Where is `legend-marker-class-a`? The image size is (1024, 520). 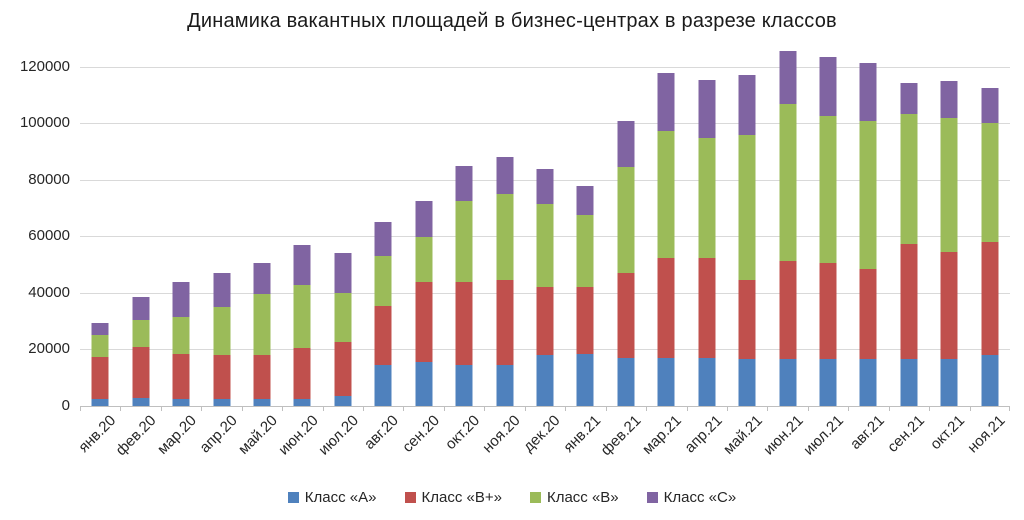 legend-marker-class-a is located at coordinates (293, 497).